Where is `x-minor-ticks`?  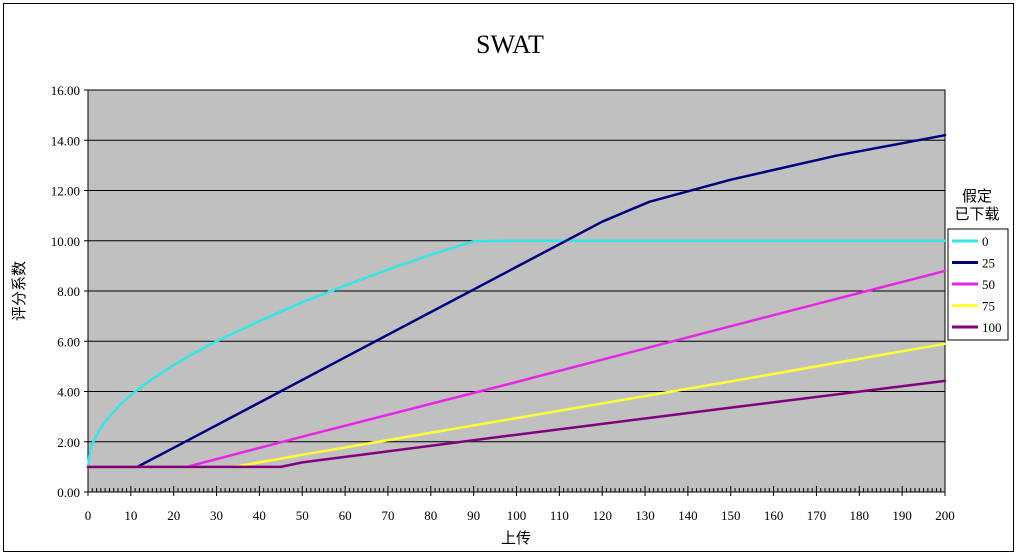 x-minor-ticks is located at coordinates (516, 491).